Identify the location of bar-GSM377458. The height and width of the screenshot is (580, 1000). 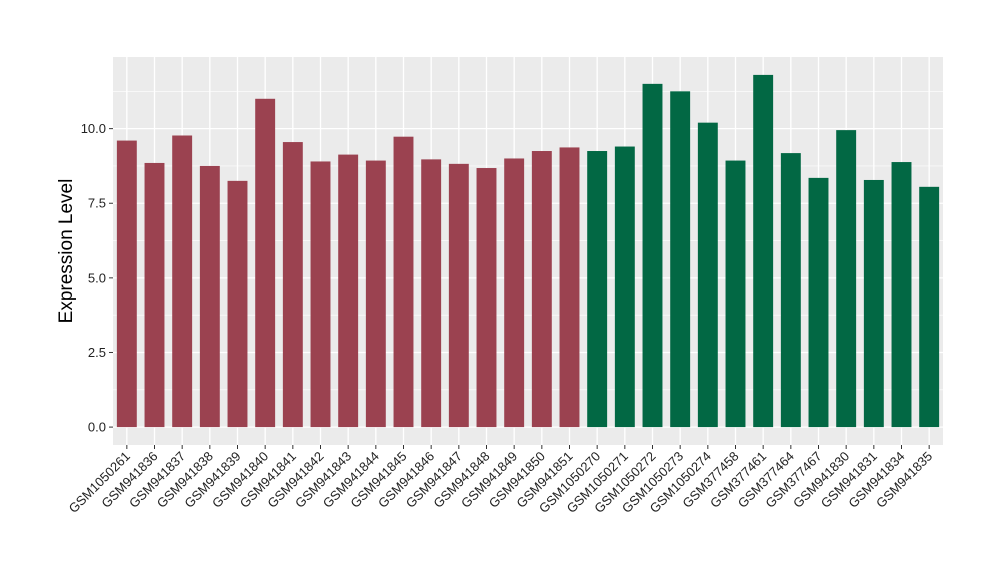
(735, 294).